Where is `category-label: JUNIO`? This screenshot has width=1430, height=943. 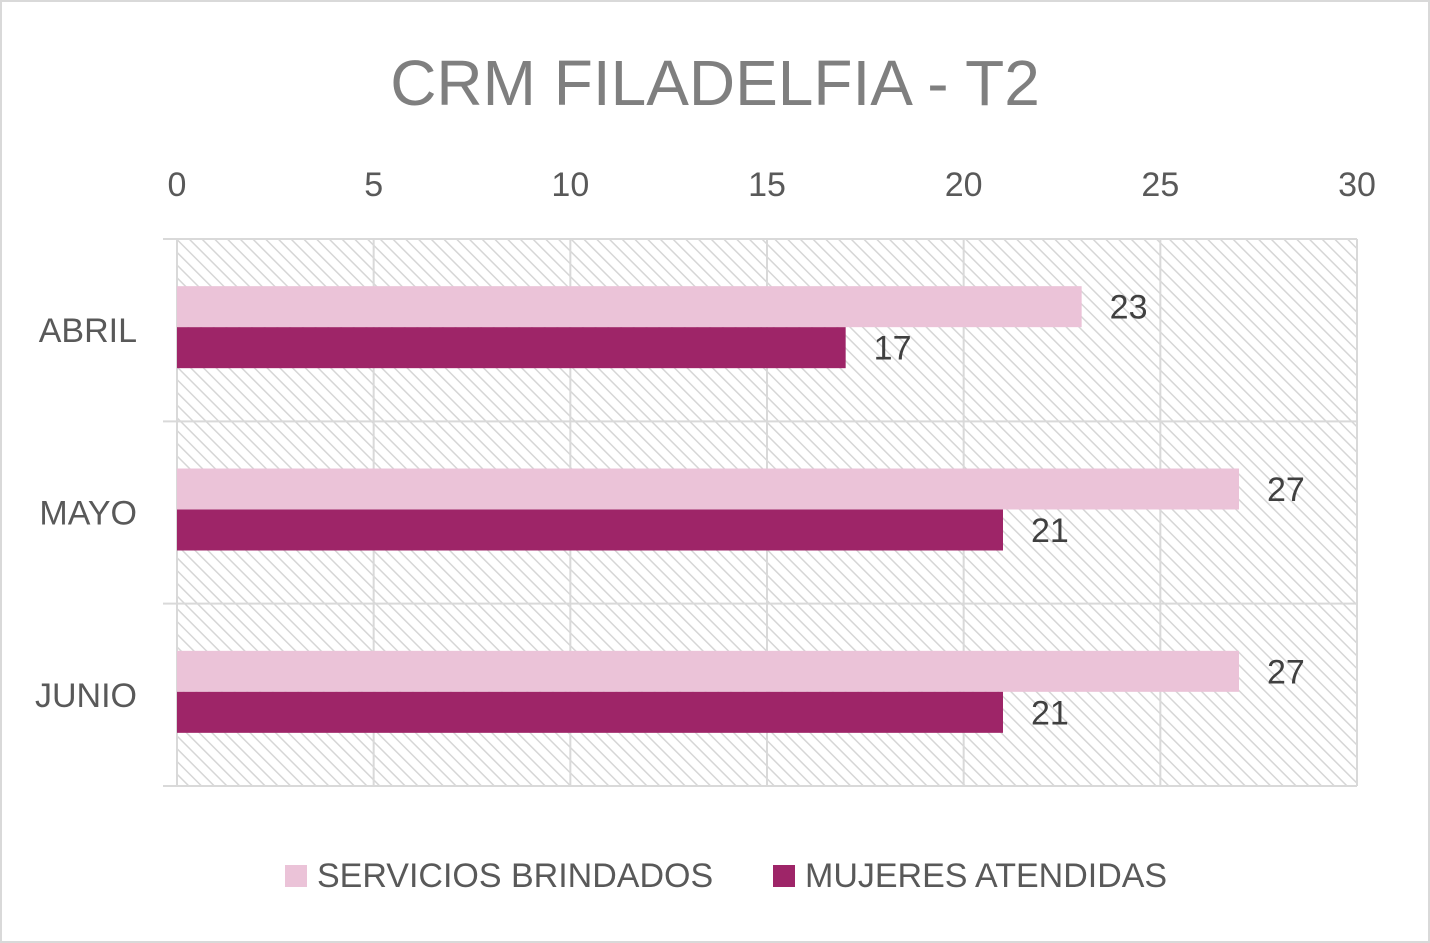
category-label: JUNIO is located at coordinates (86, 696).